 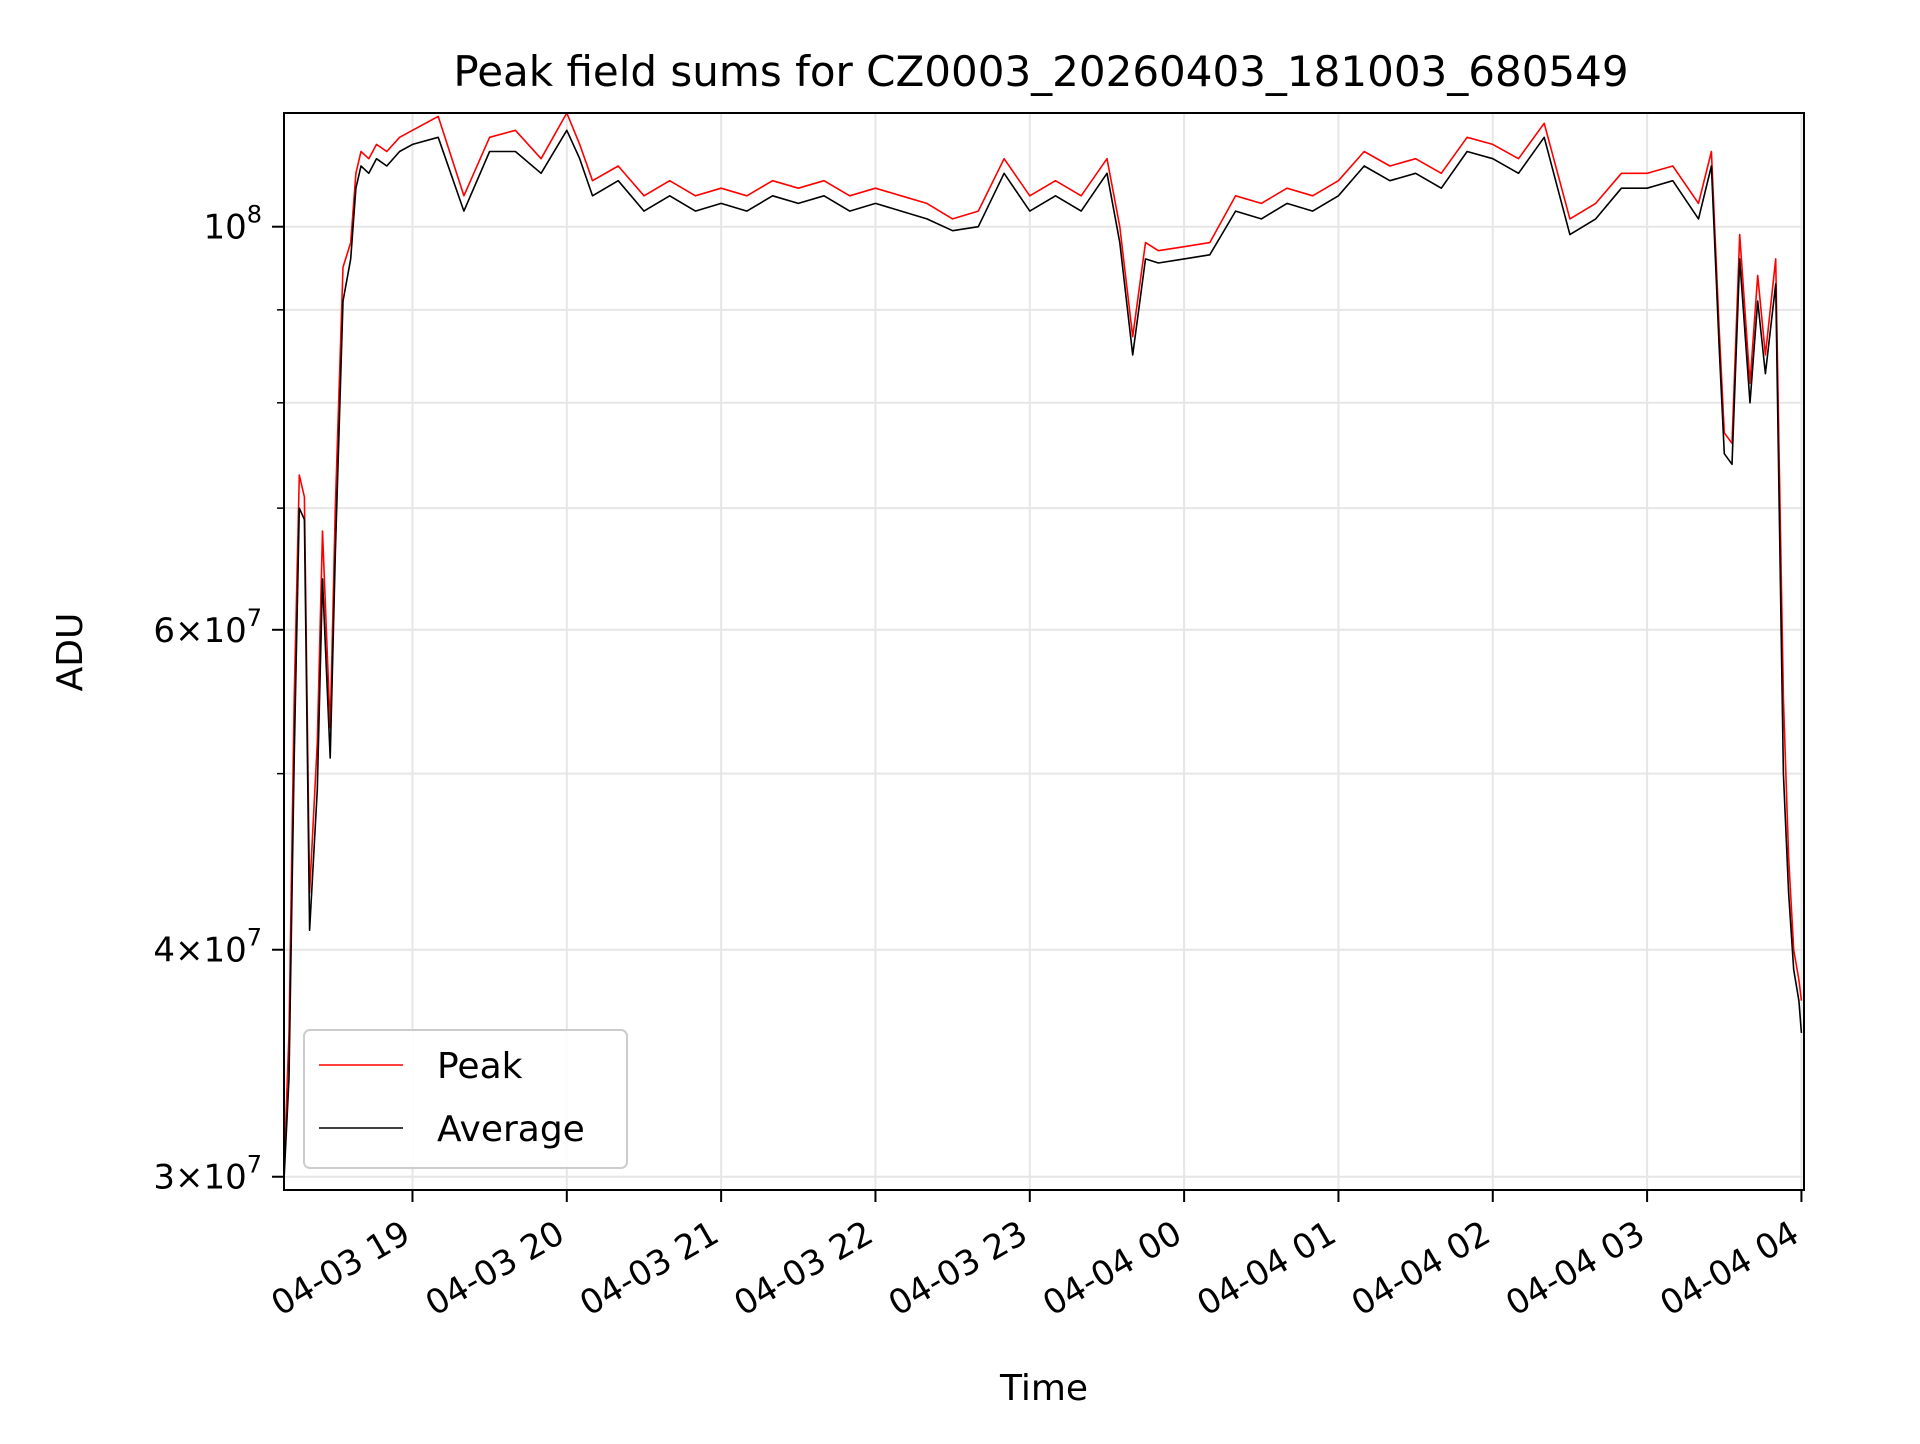 I want to click on y-axis: 3×10⁷ 4×10⁷ 6×10⁷ 108, so click(x=218, y=699).